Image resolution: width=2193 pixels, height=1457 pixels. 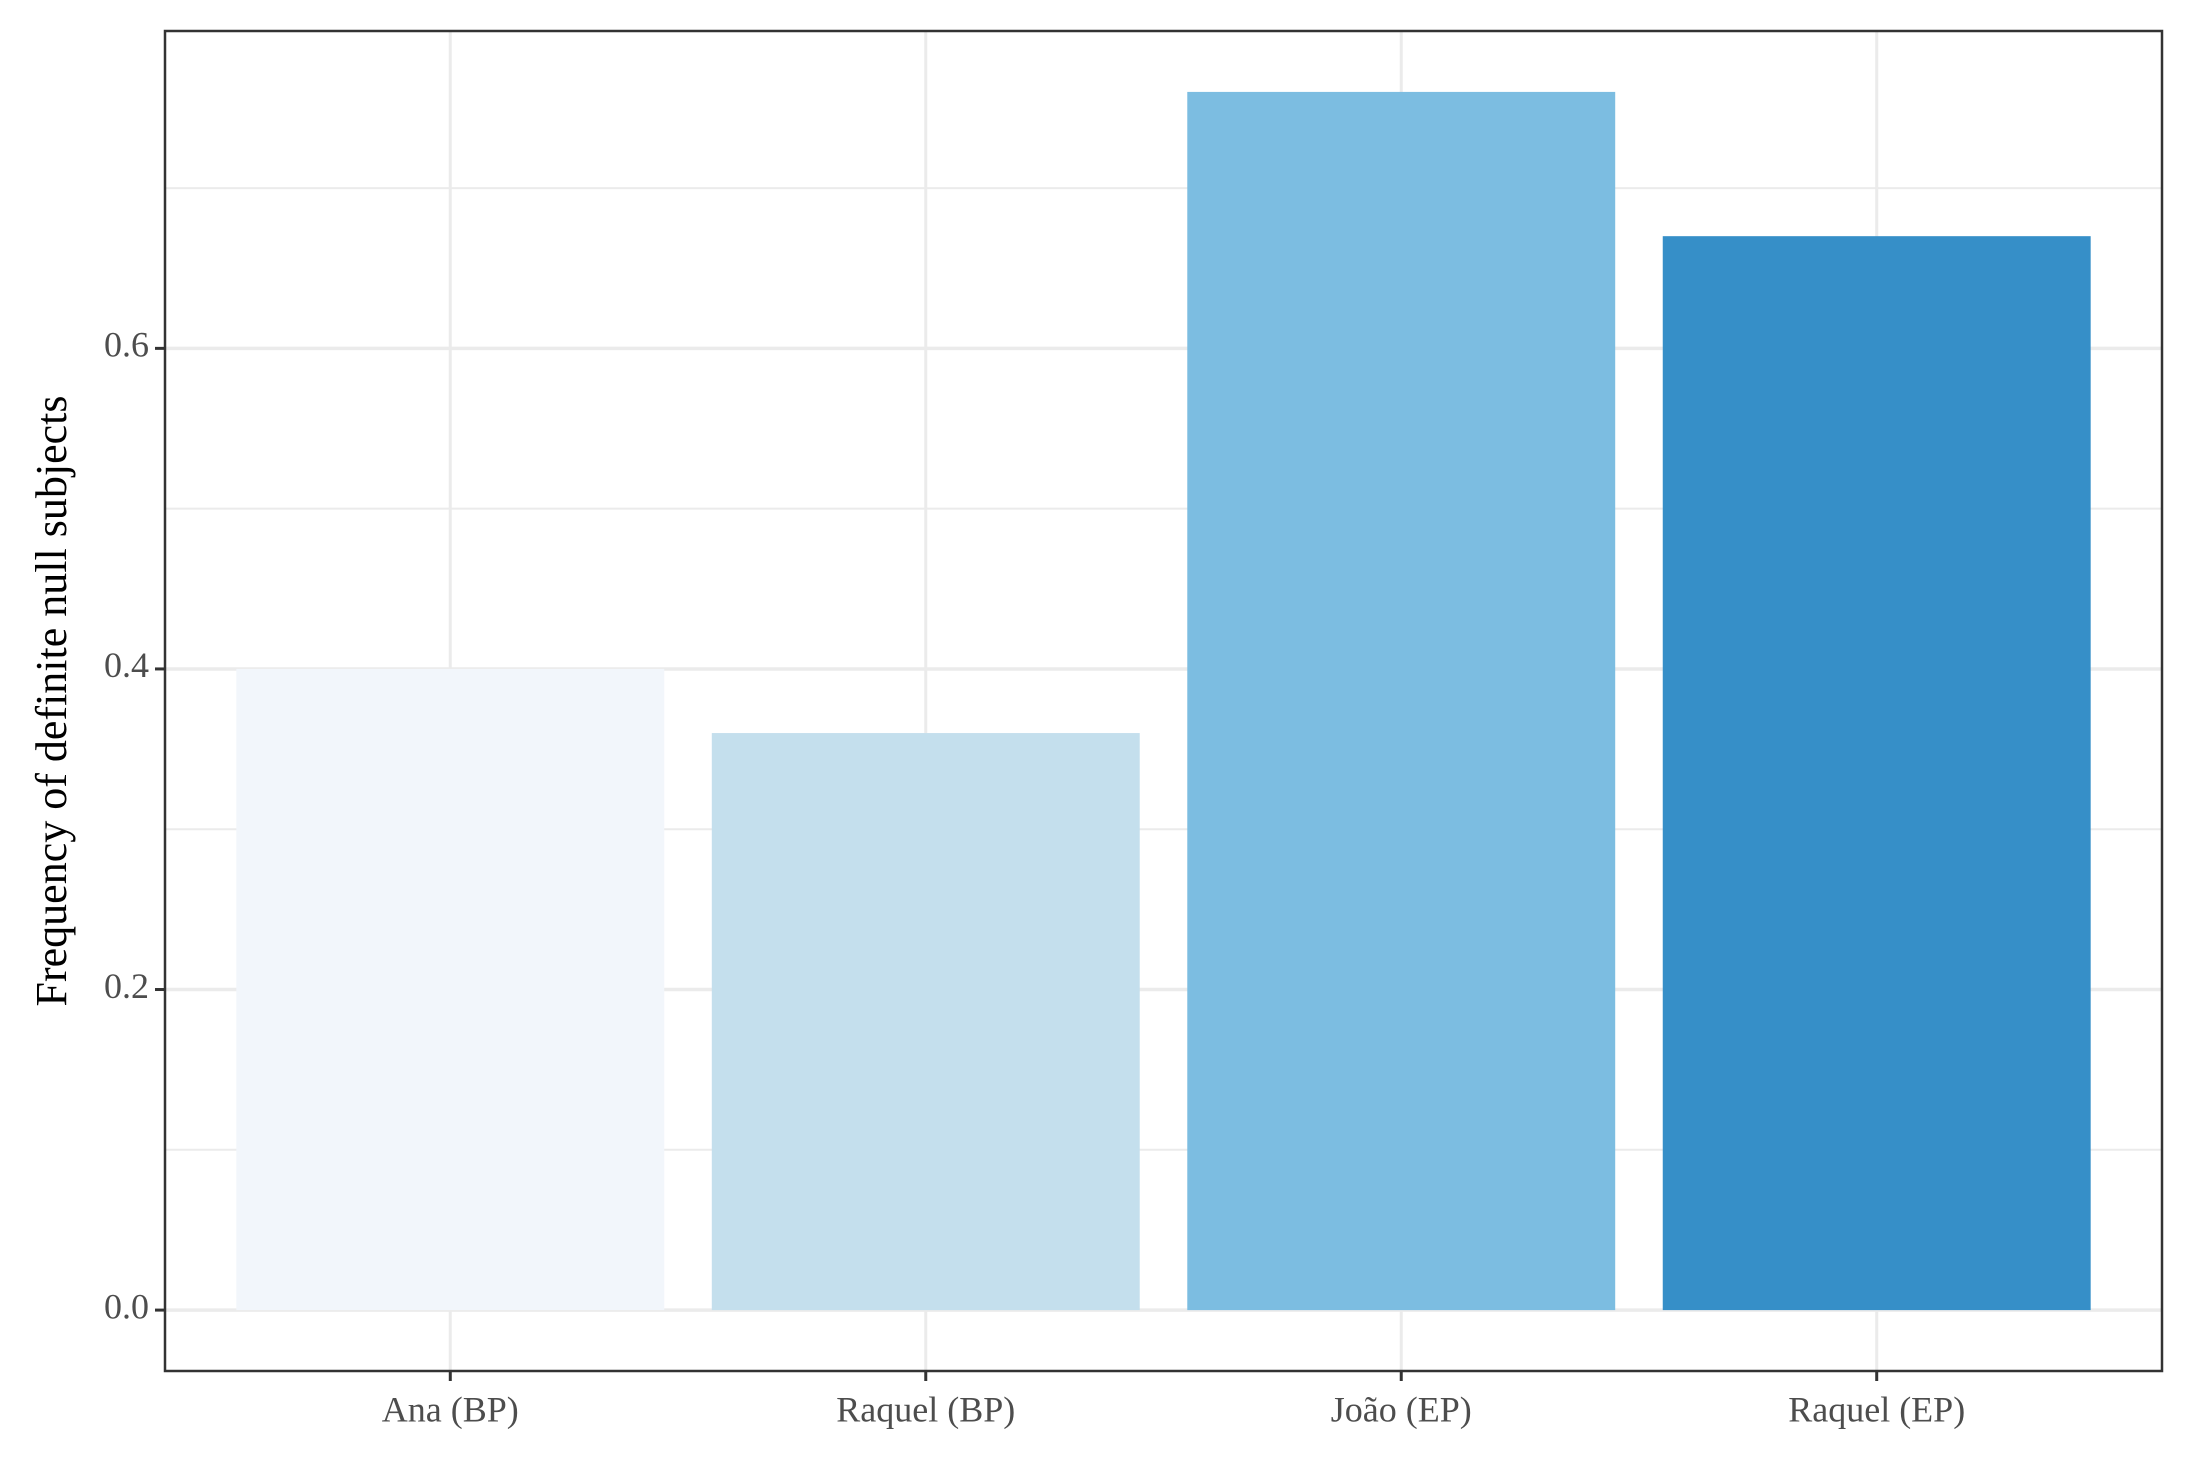 What do you see at coordinates (126, 1306) in the screenshot?
I see `y-tick-label: 0.0` at bounding box center [126, 1306].